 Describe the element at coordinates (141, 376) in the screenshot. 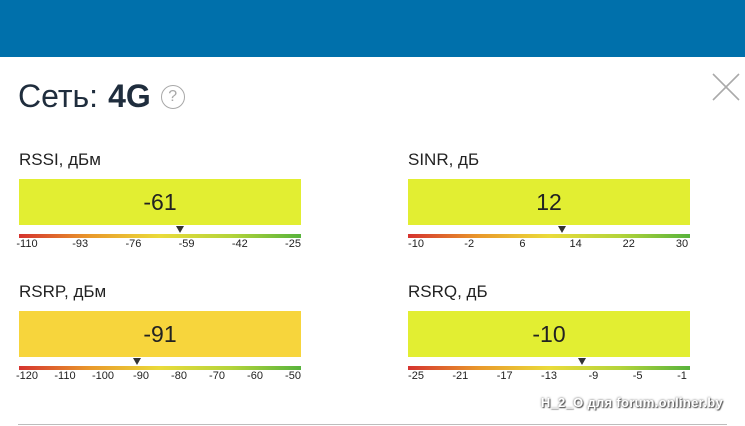

I see `scale-tick-label: -90` at that location.